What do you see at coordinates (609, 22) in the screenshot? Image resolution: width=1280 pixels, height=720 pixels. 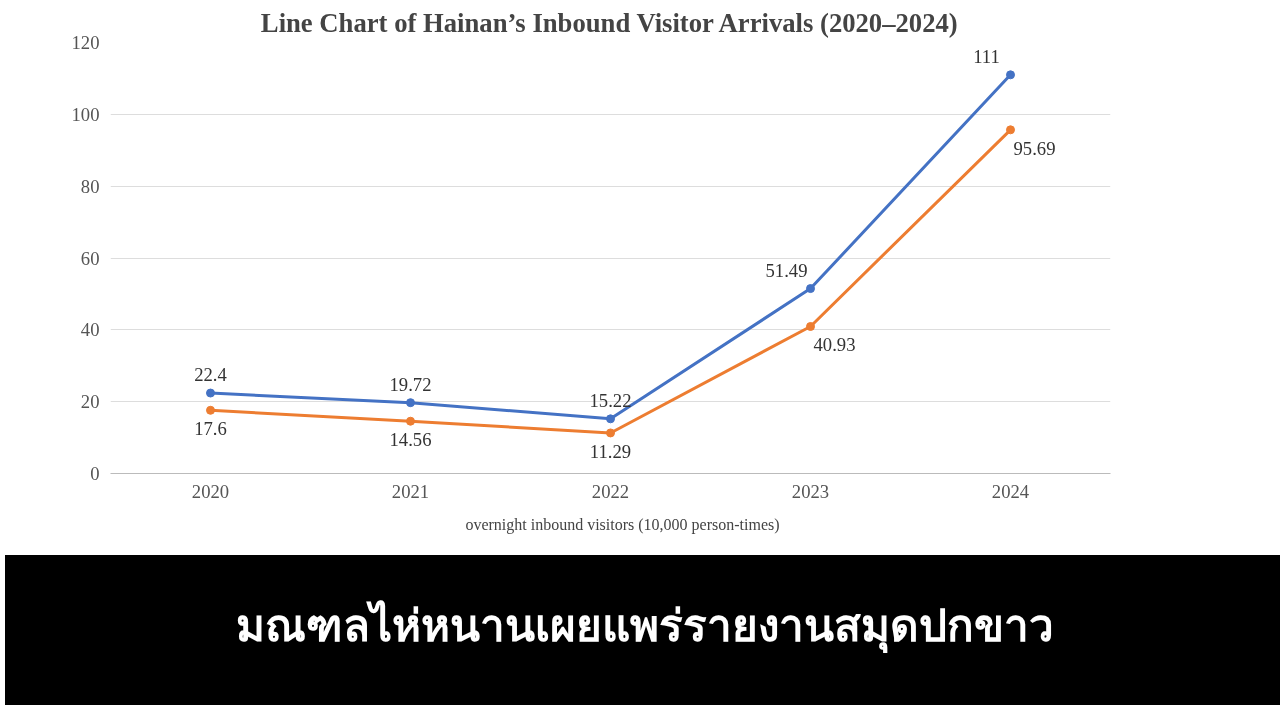 I see `chart-title: Line Chart of Hainan’s Inbound Visitor Arrivals (2020–2024)` at bounding box center [609, 22].